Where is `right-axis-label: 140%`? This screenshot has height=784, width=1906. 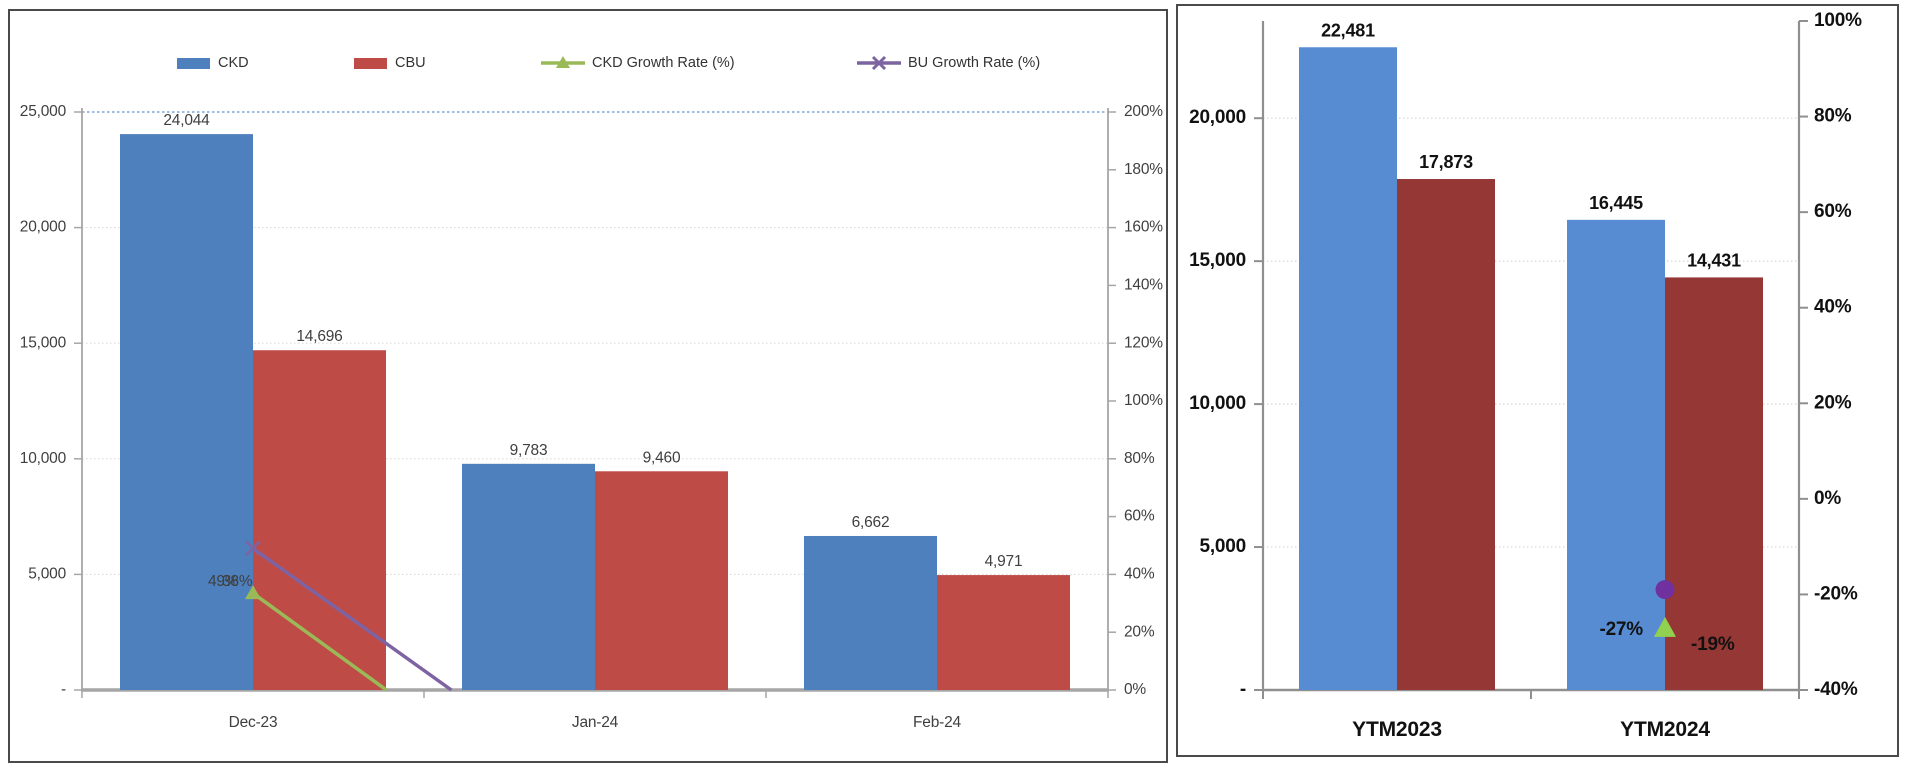 right-axis-label: 140% is located at coordinates (1143, 284).